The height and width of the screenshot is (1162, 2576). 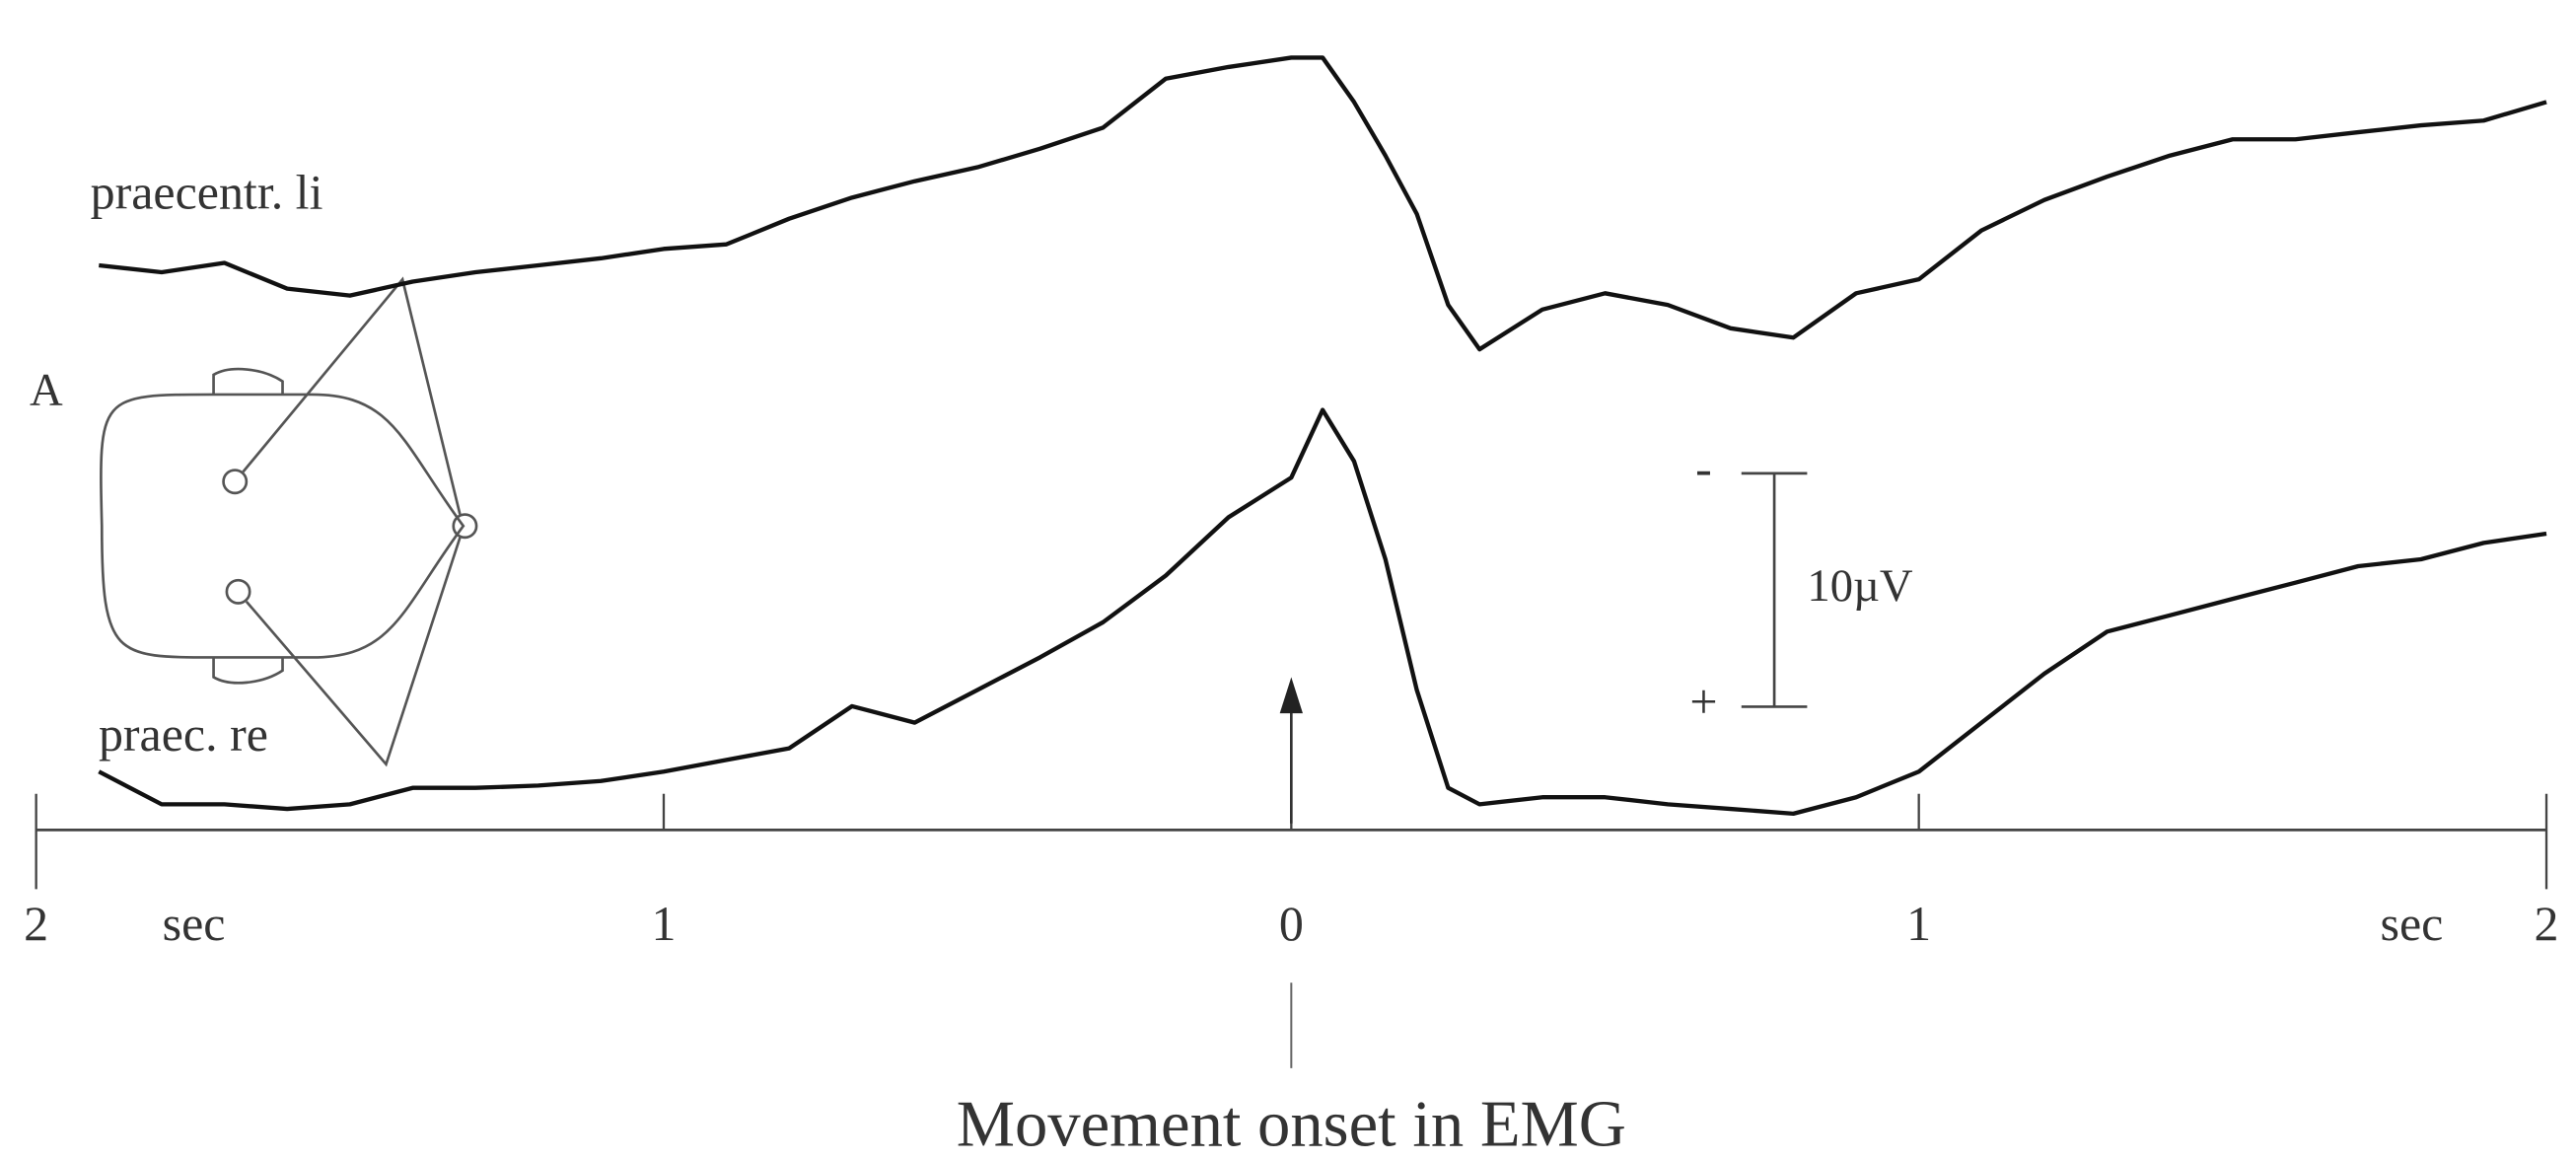 What do you see at coordinates (238, 591) in the screenshot?
I see `electrode-right` at bounding box center [238, 591].